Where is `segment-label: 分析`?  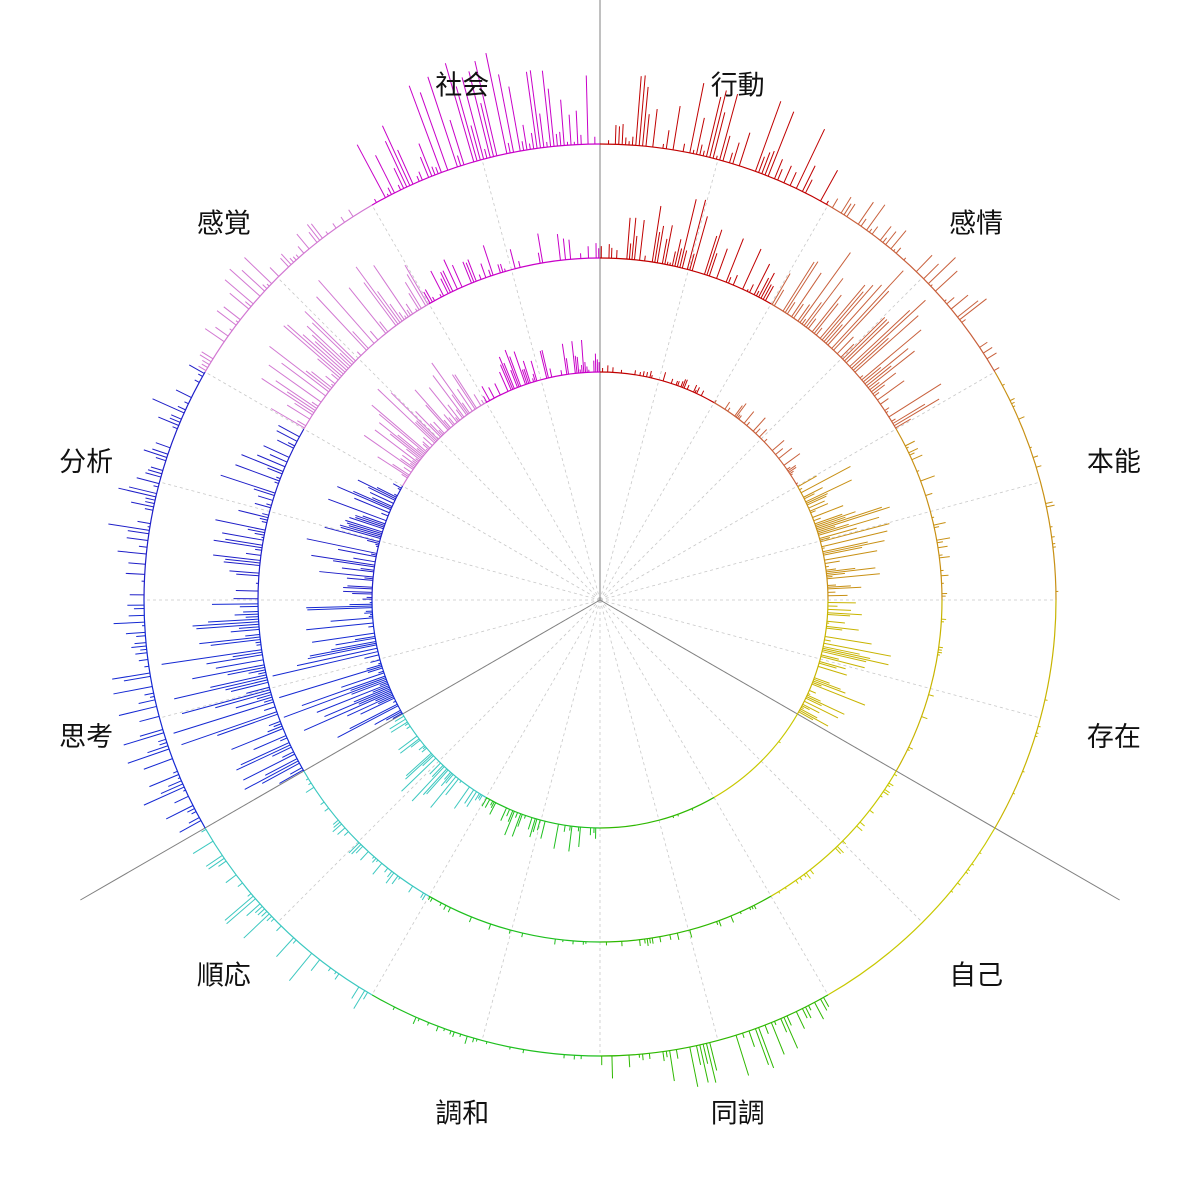
segment-label: 分析 is located at coordinates (86, 462).